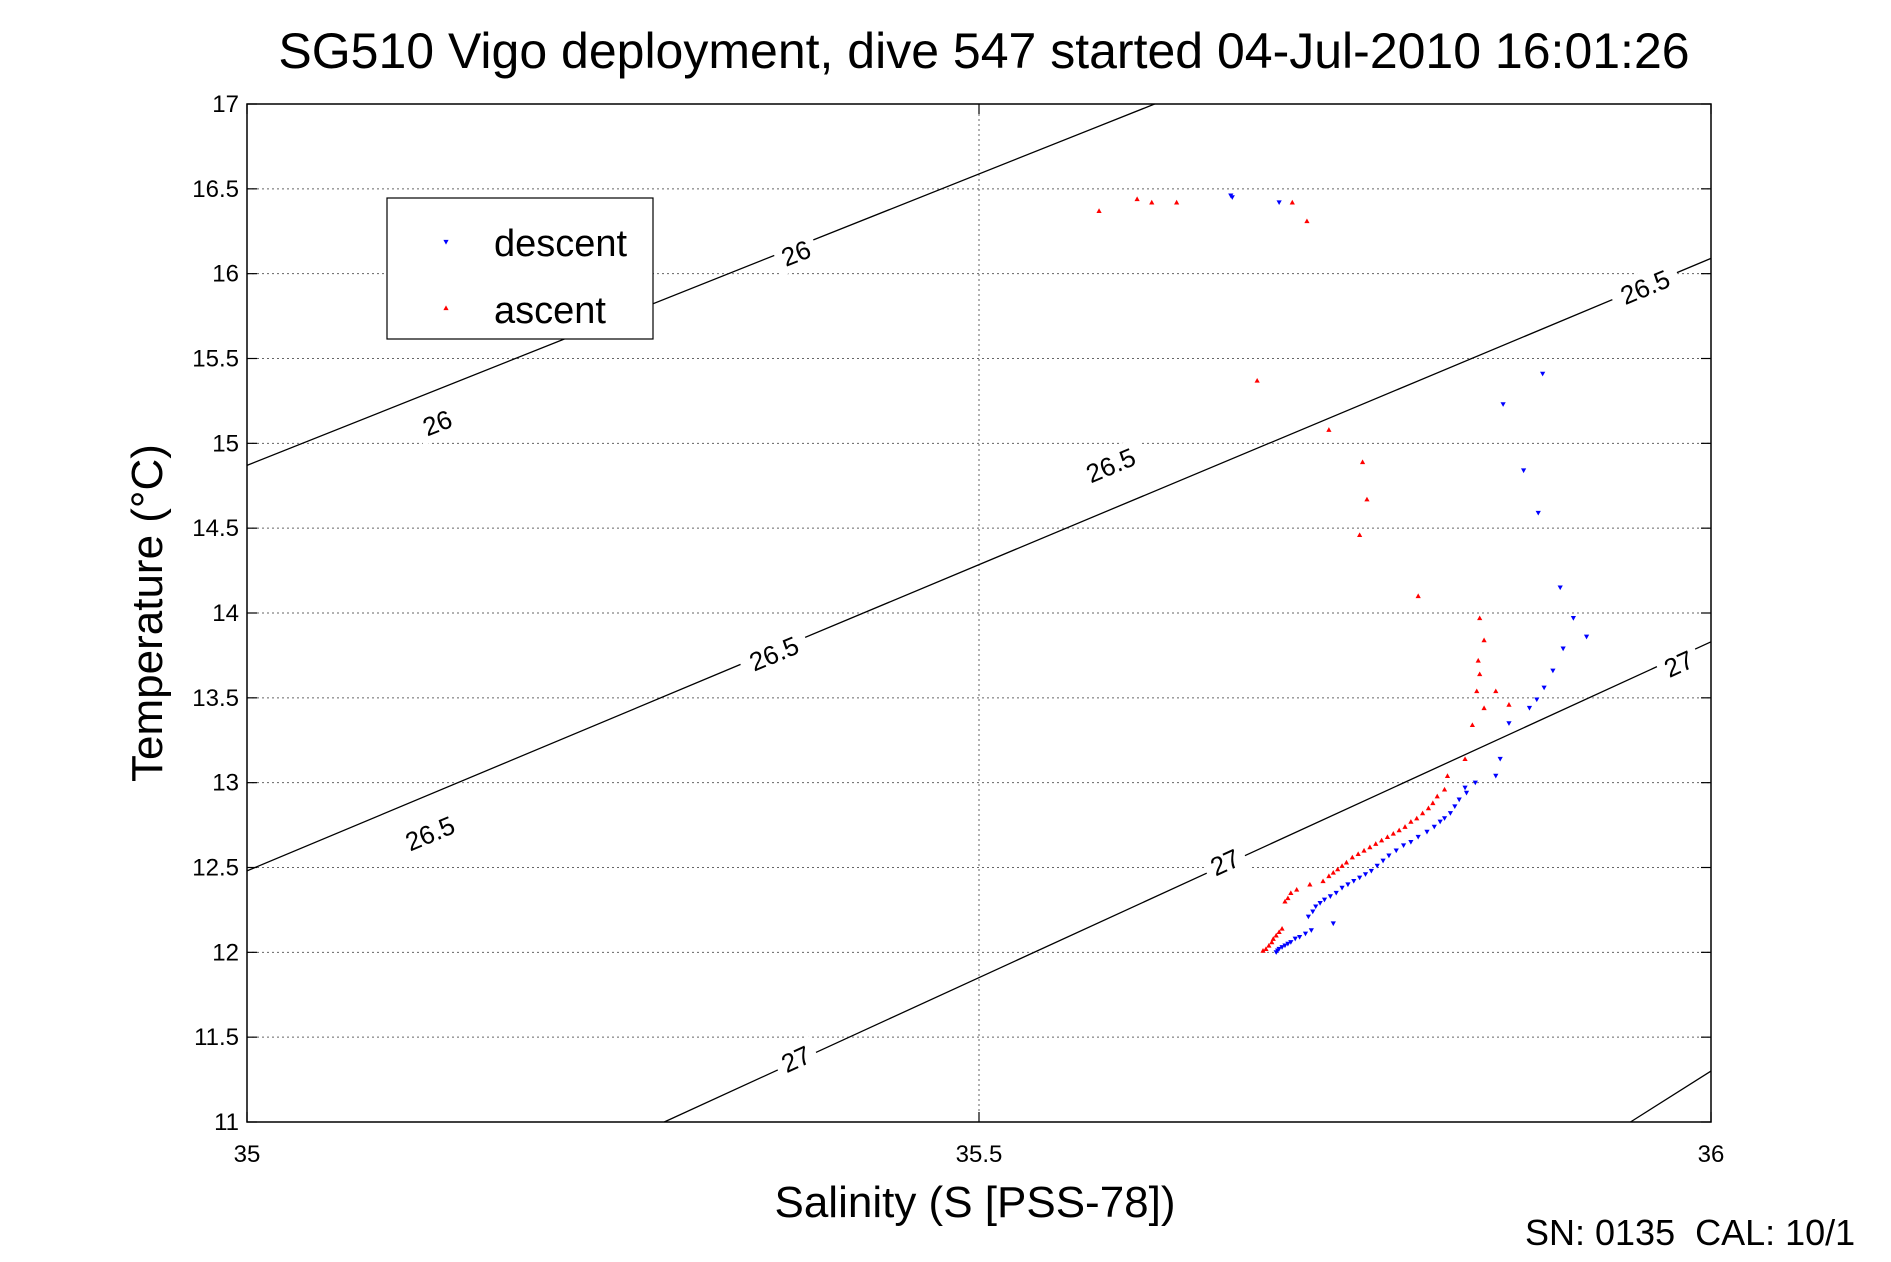 The image size is (1891, 1262). What do you see at coordinates (147, 613) in the screenshot?
I see `y-axis-label: Temperature (°C)` at bounding box center [147, 613].